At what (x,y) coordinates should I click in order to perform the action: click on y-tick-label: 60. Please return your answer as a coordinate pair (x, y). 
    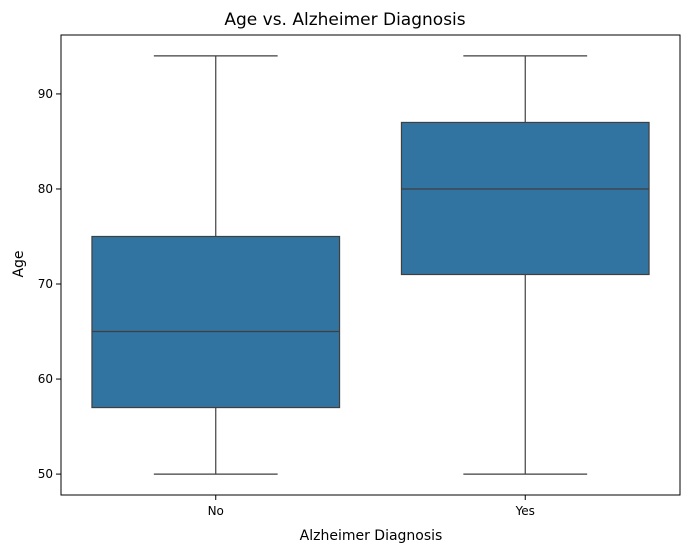
    Looking at the image, I should click on (45, 379).